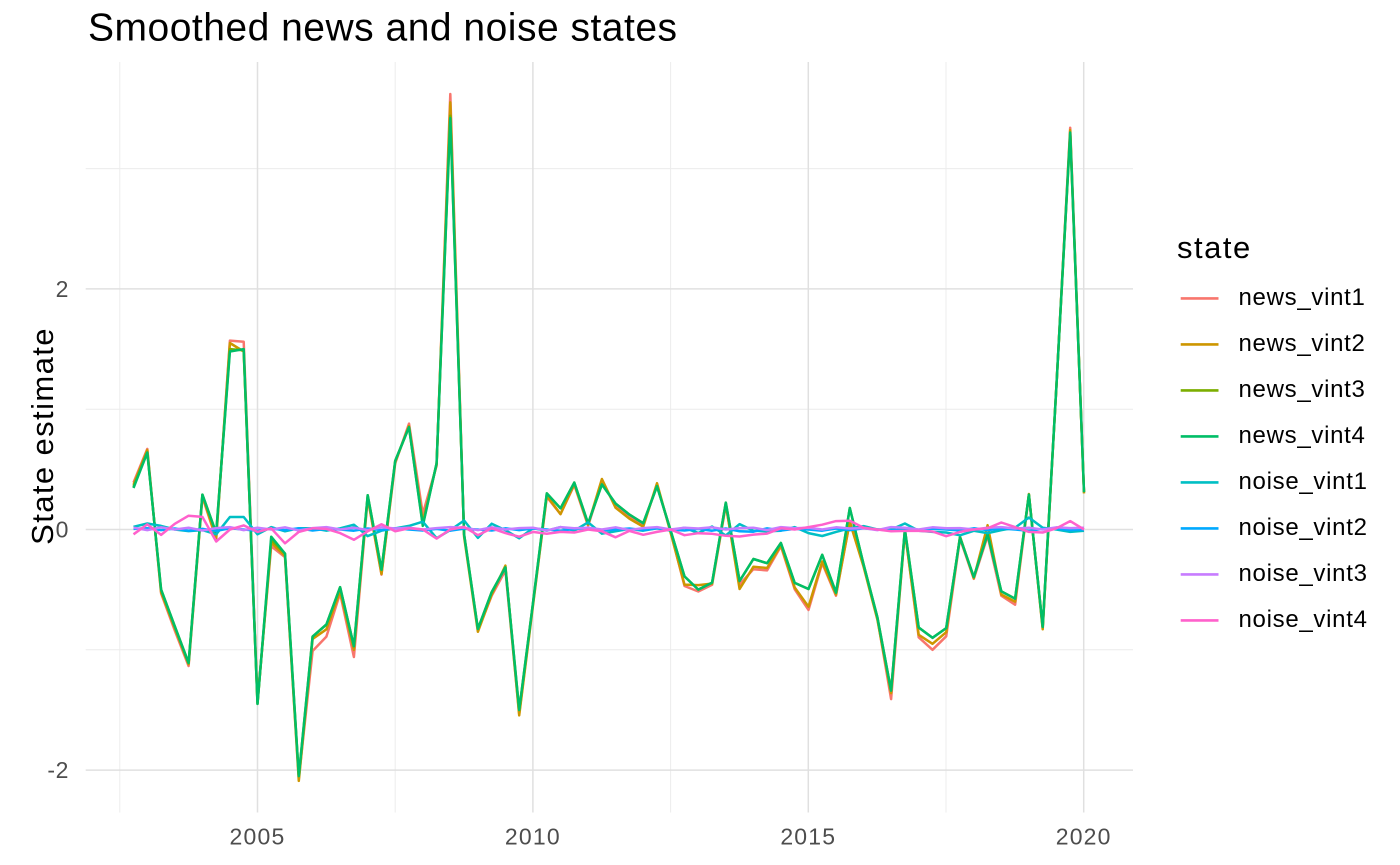  What do you see at coordinates (62, 530) in the screenshot?
I see `svg-text: 0` at bounding box center [62, 530].